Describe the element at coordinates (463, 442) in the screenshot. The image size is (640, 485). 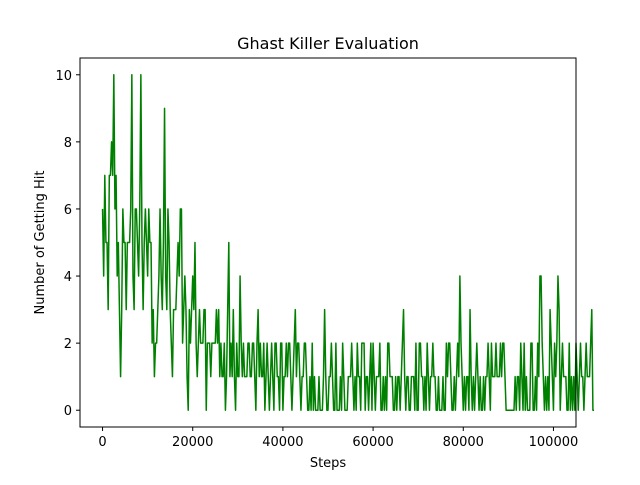
I see `x-tick-label: 80000` at that location.